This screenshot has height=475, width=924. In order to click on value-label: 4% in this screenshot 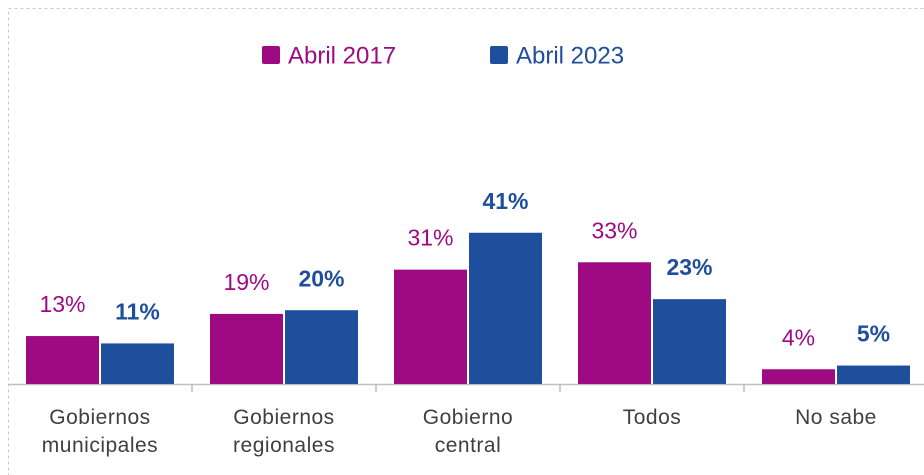, I will do `click(798, 337)`.